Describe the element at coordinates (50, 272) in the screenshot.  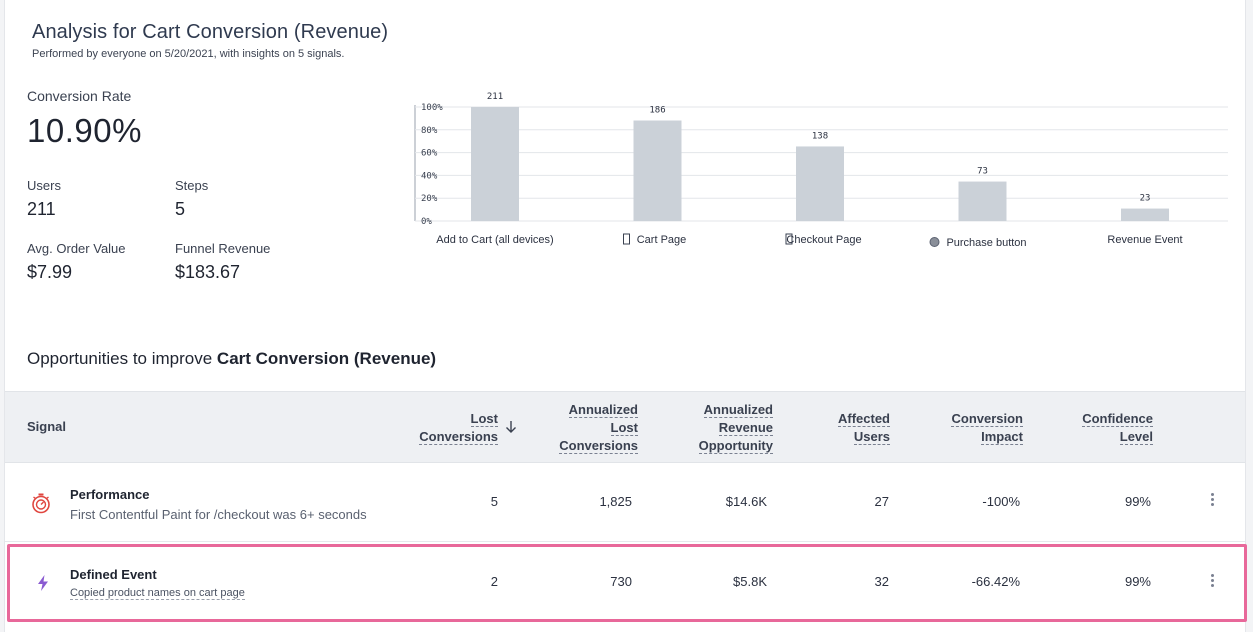
I see `aov-value: $7.99` at that location.